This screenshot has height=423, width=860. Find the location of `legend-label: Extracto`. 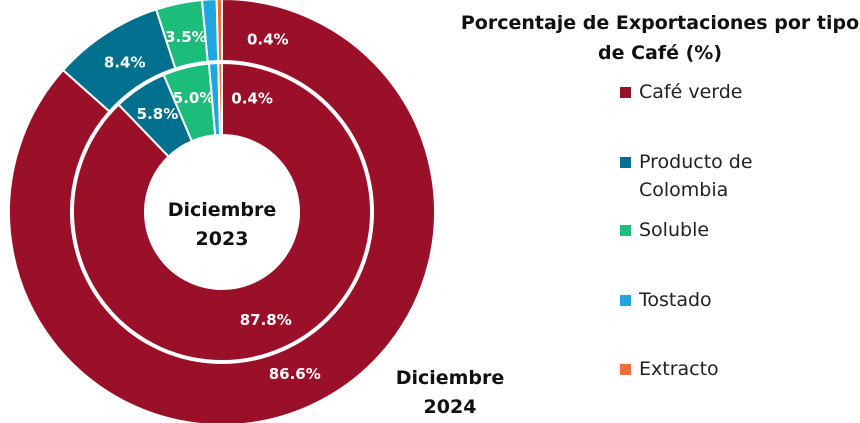

legend-label: Extracto is located at coordinates (679, 369).